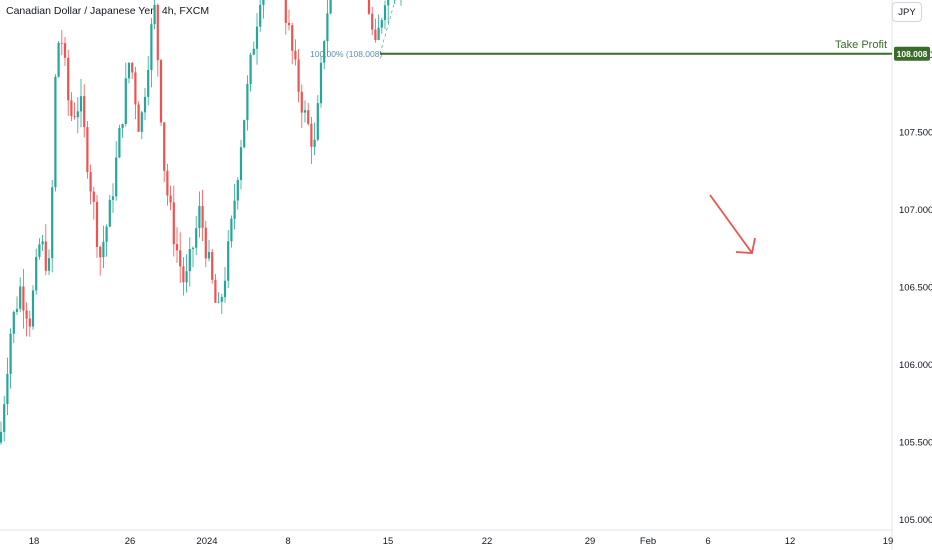 The width and height of the screenshot is (932, 550). What do you see at coordinates (34, 541) in the screenshot?
I see `x-tick-label: 18` at bounding box center [34, 541].